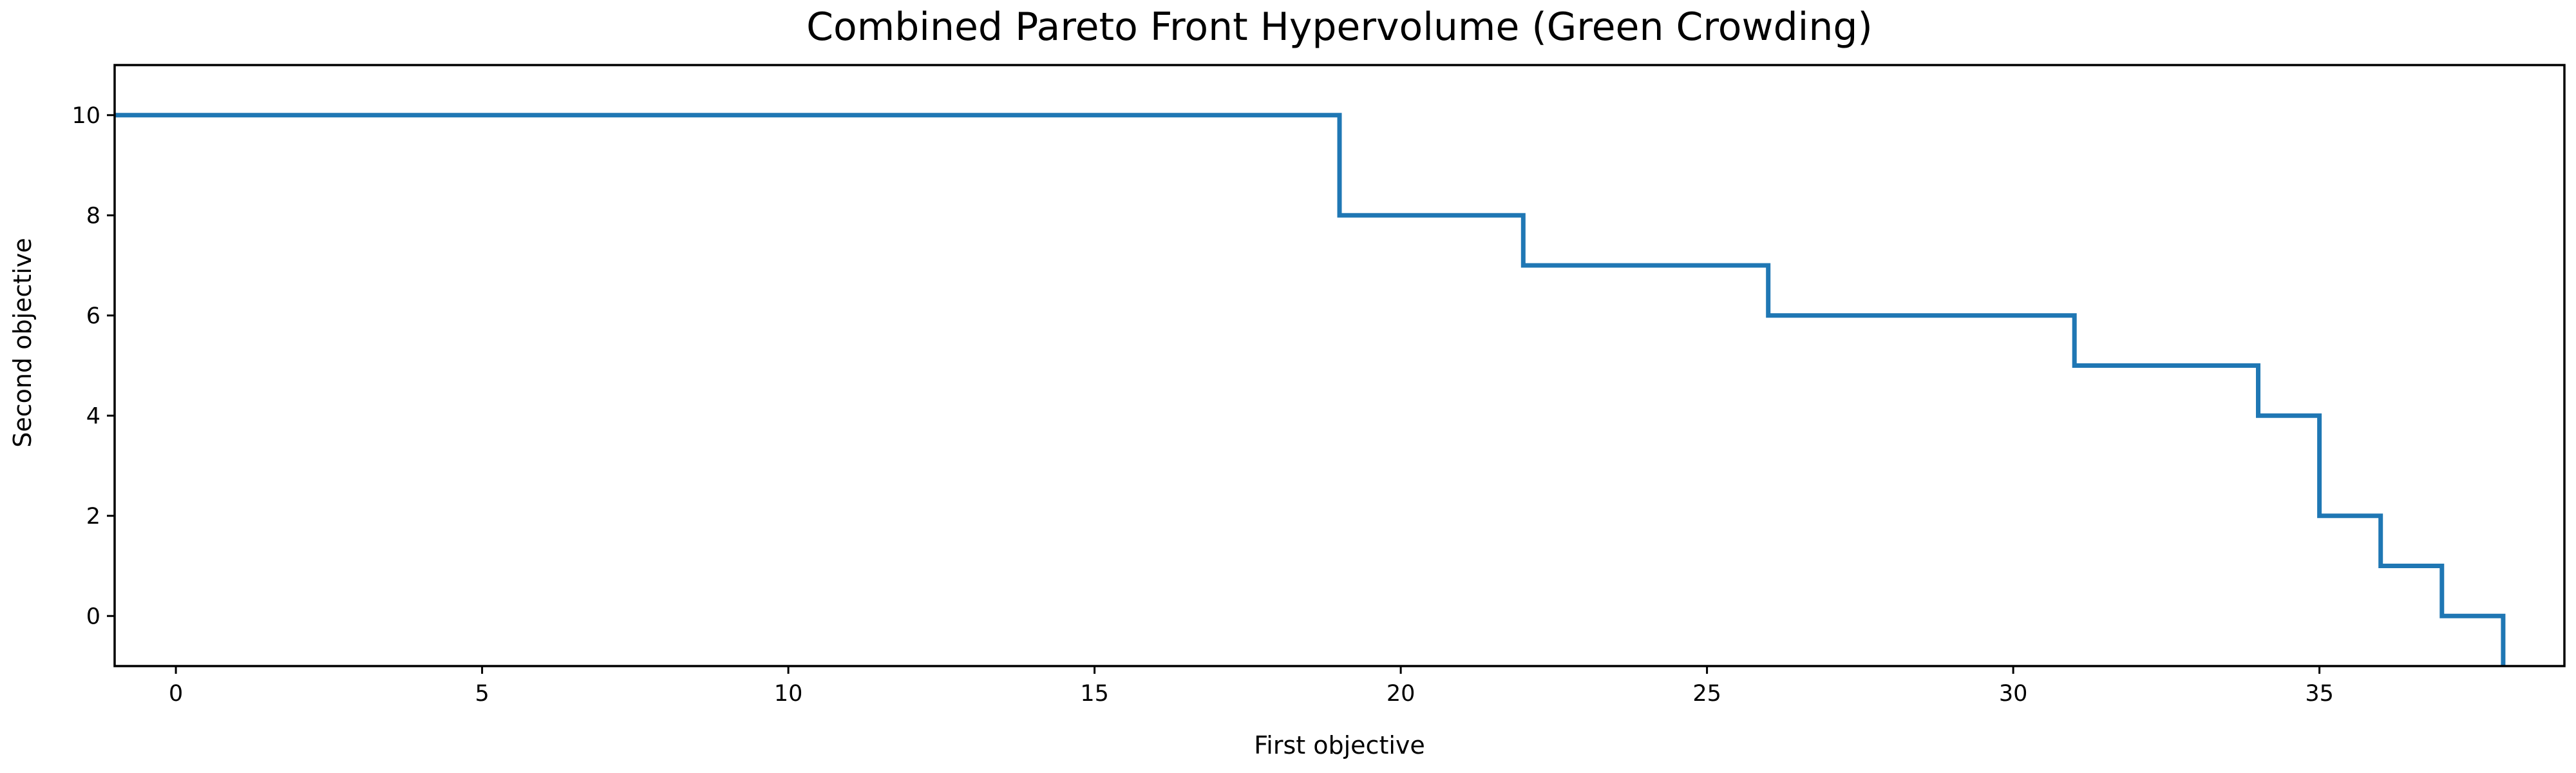 This screenshot has height=773, width=2576. I want to click on x-tick-label: 5, so click(482, 694).